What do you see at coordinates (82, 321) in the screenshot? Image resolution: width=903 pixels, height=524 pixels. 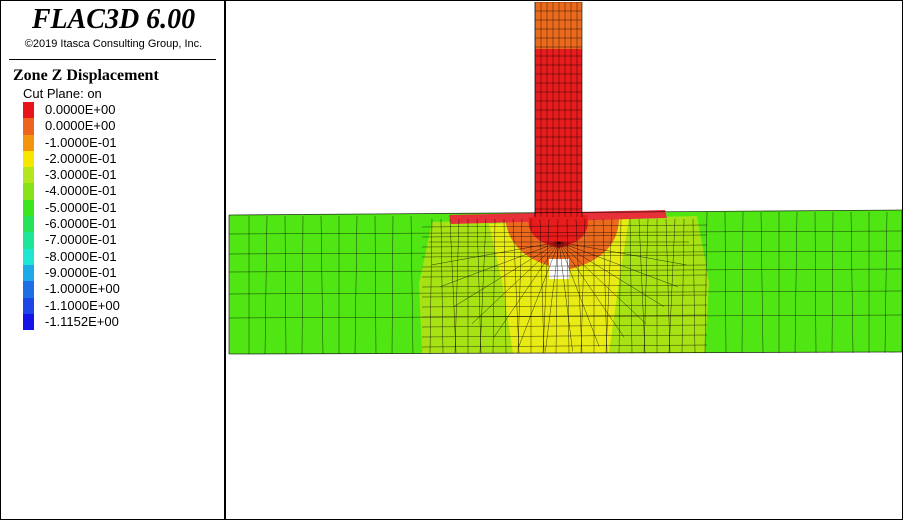 I see `legend-label: -1.1152E+00` at bounding box center [82, 321].